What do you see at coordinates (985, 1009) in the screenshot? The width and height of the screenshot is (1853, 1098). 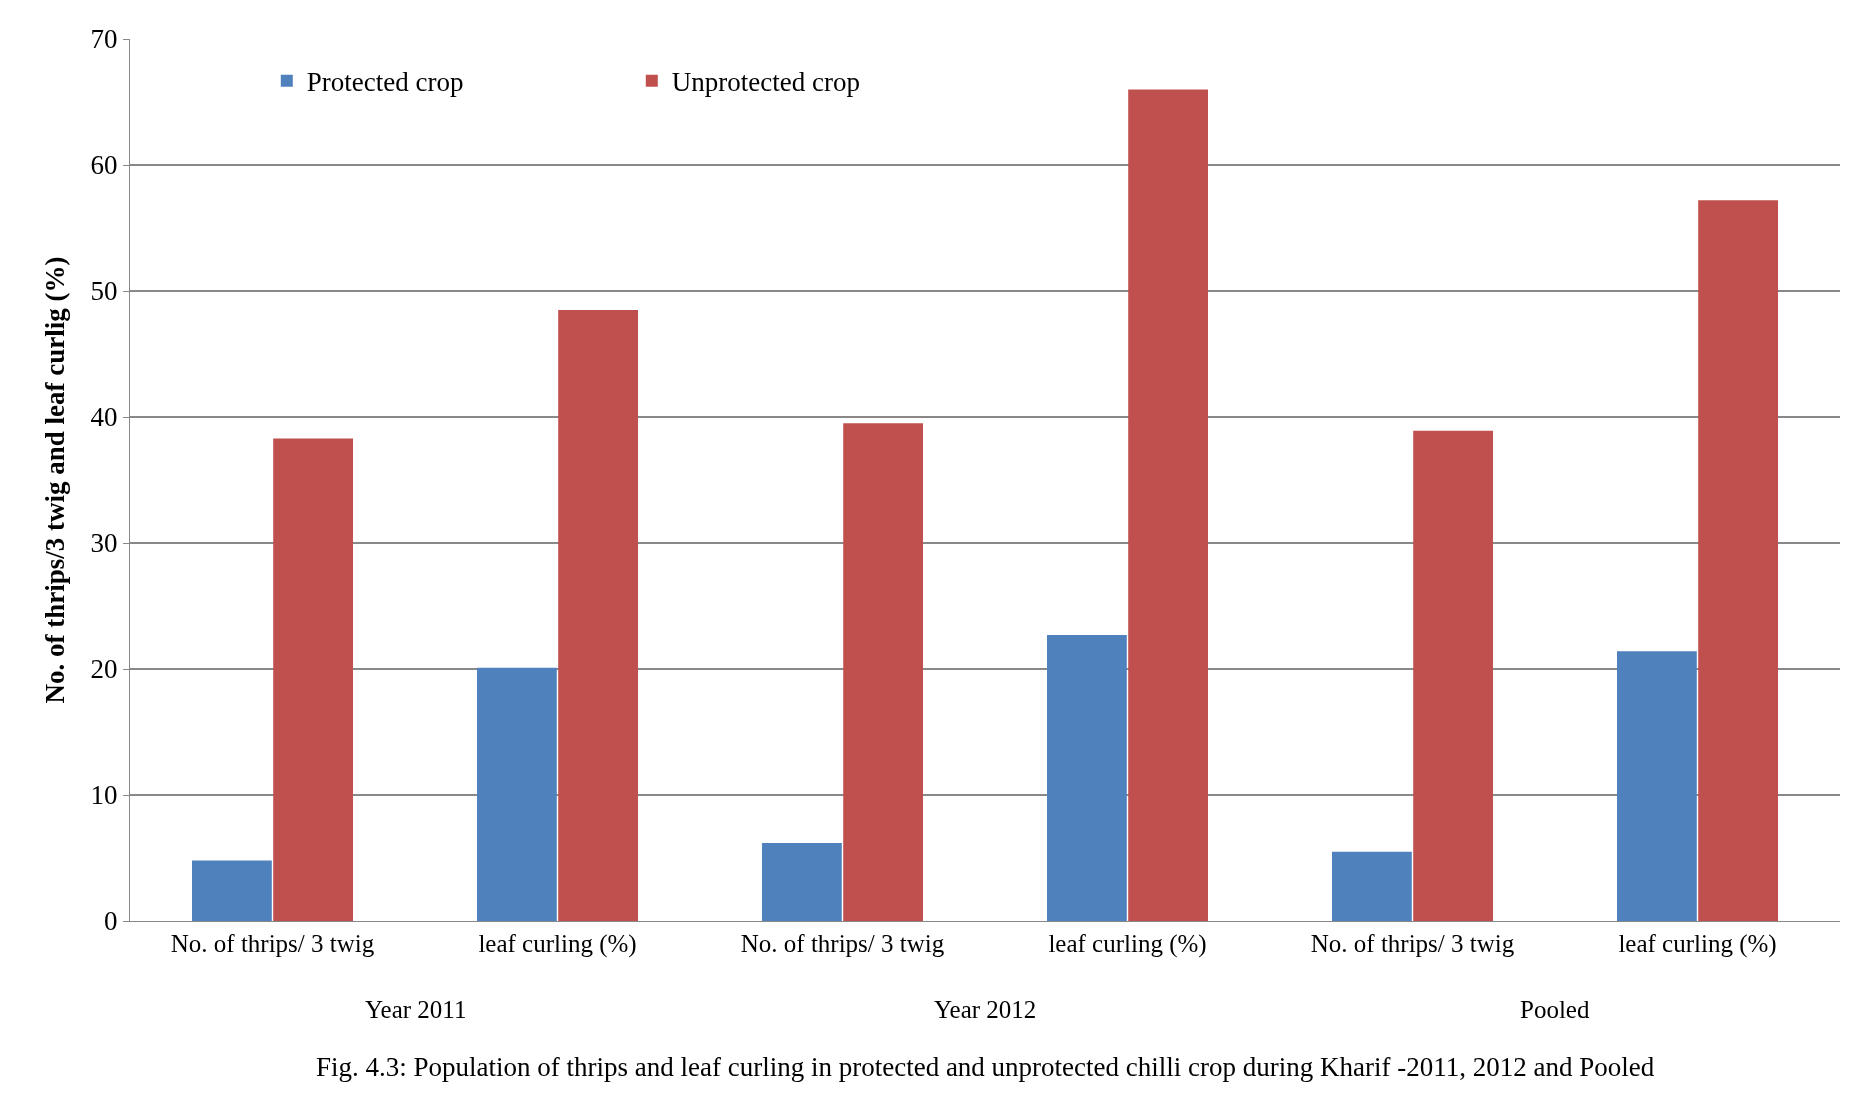 I see `text: Year 2012` at bounding box center [985, 1009].